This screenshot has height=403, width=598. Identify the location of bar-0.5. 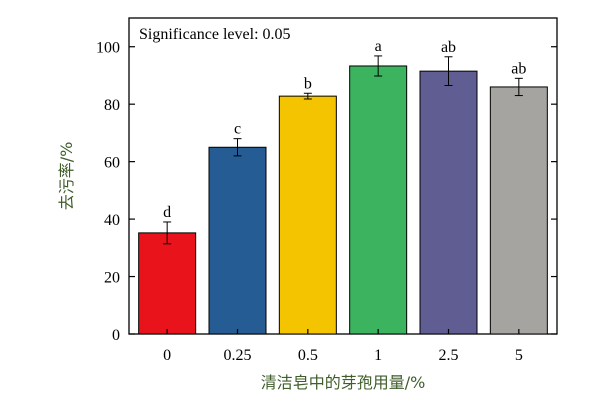
(307, 215).